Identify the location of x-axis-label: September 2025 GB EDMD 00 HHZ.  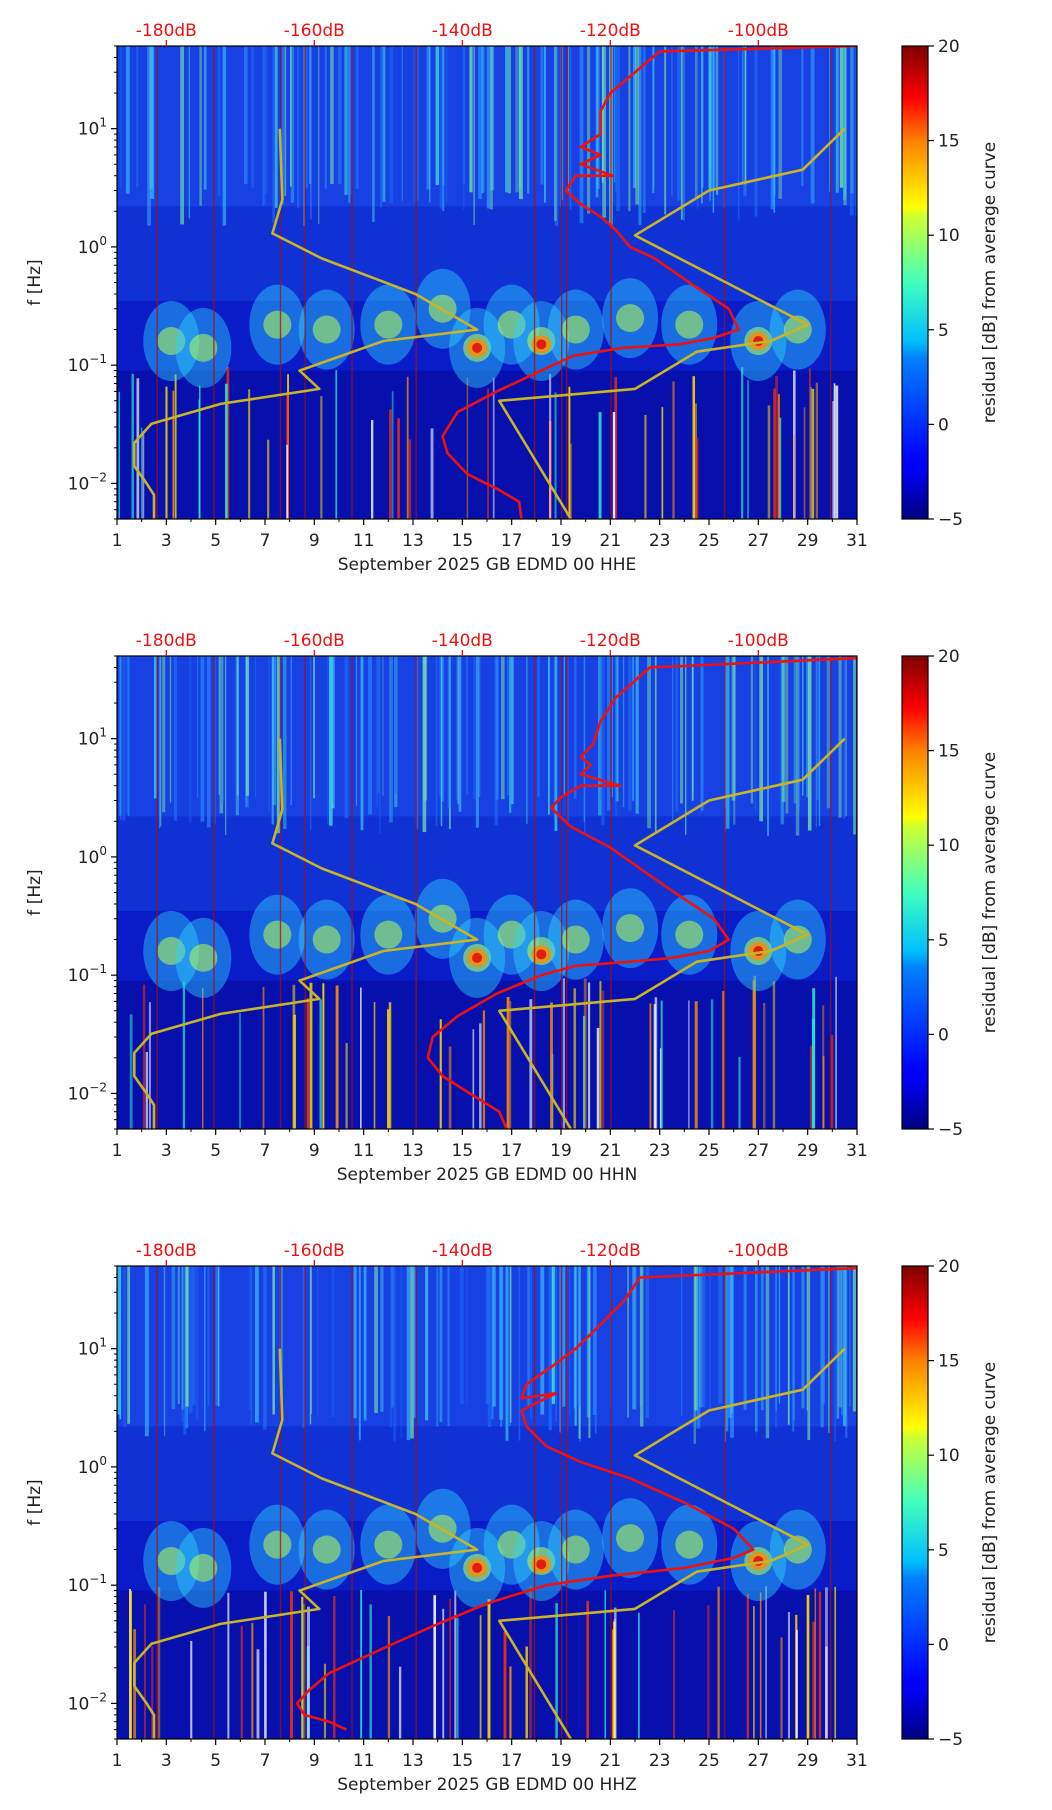
(487, 1785).